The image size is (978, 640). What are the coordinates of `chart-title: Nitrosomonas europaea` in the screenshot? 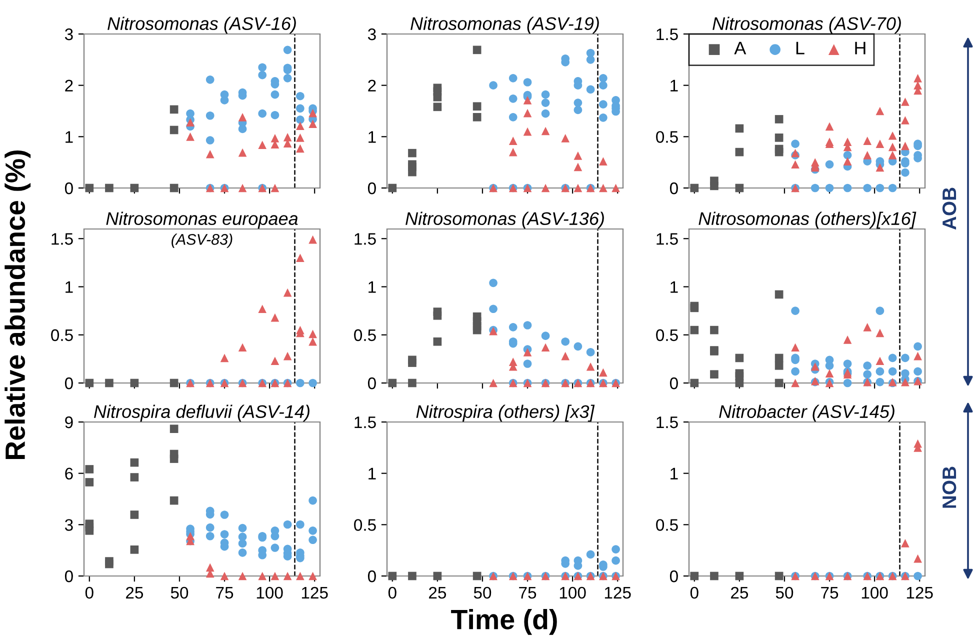 It's located at (202, 220).